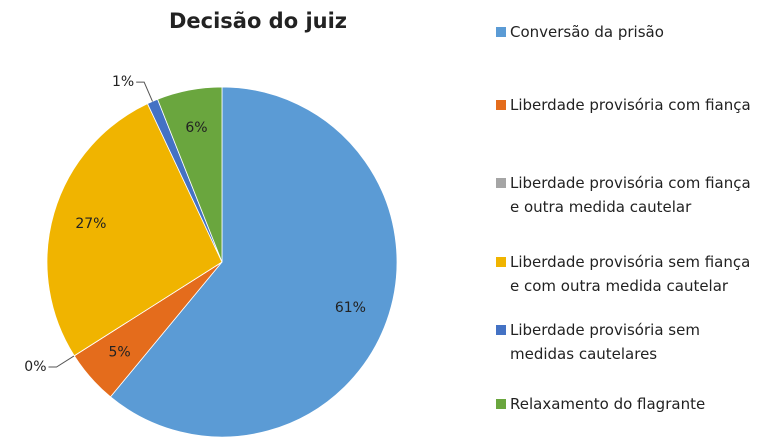 The width and height of the screenshot is (757, 441). I want to click on data-label: 1%, so click(123, 82).